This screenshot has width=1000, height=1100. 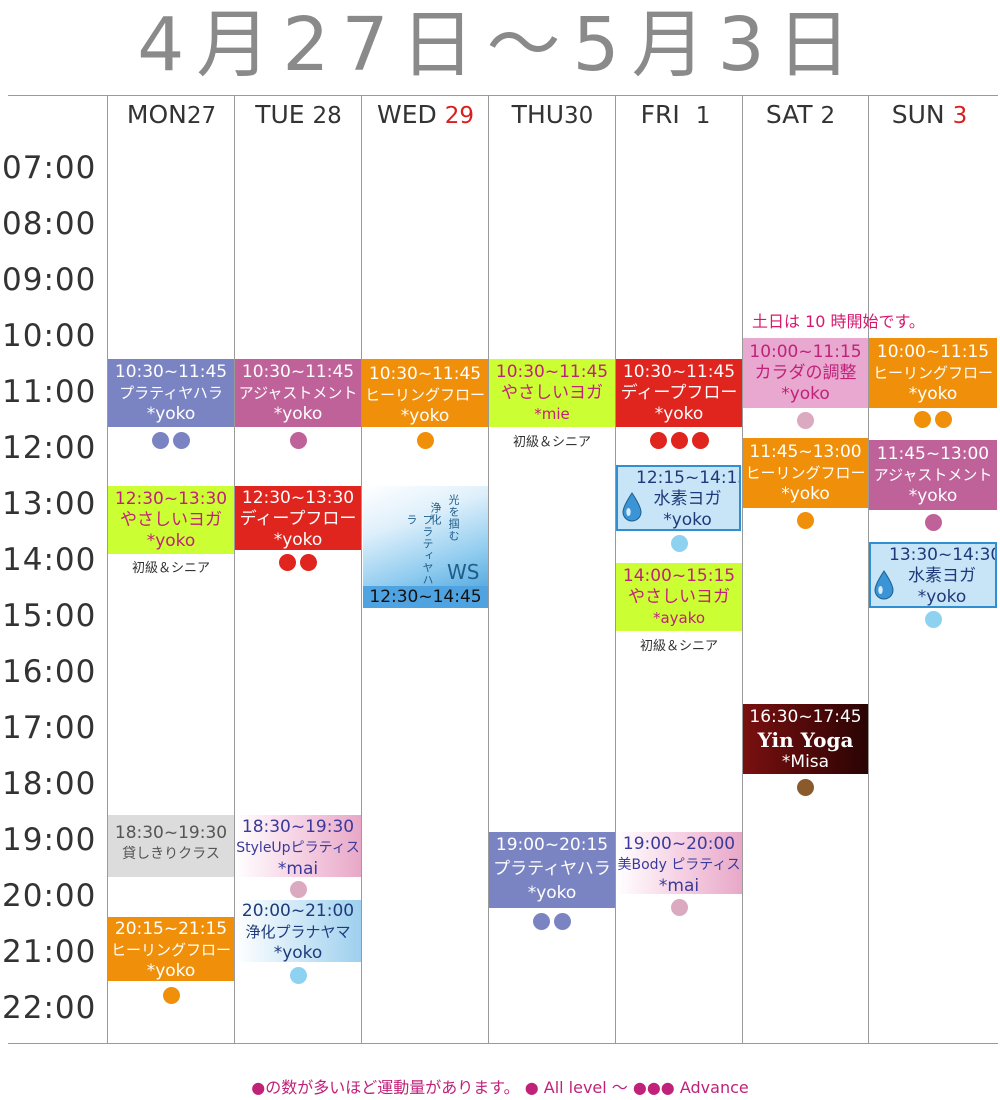 I want to click on class-block-sun-3: 13:30~14:30 水素ヨガ *yoko, so click(x=933, y=575).